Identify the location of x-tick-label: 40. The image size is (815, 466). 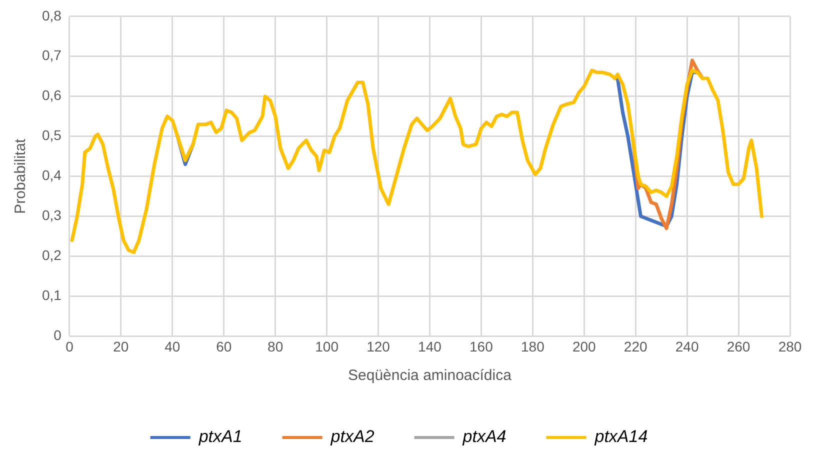
(172, 346).